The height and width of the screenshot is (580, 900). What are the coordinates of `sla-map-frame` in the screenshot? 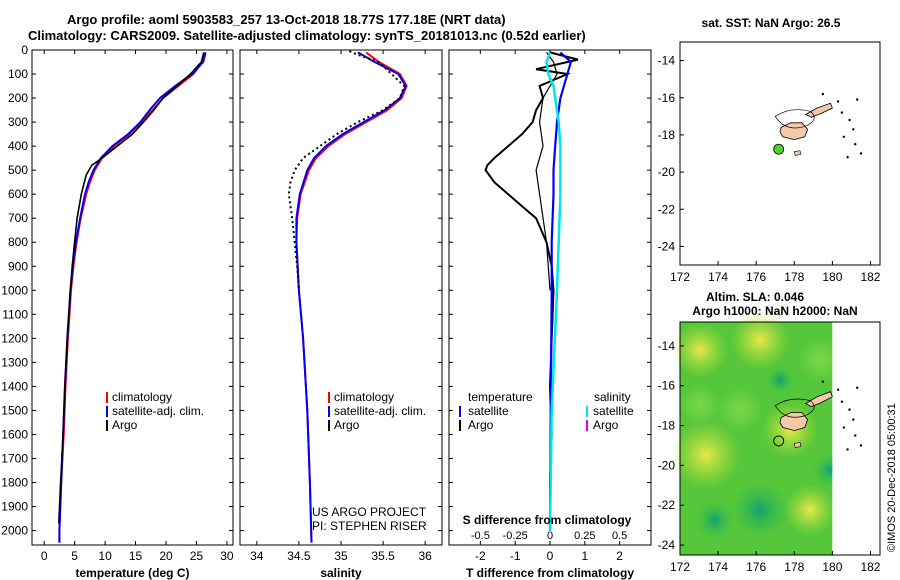 It's located at (780, 438).